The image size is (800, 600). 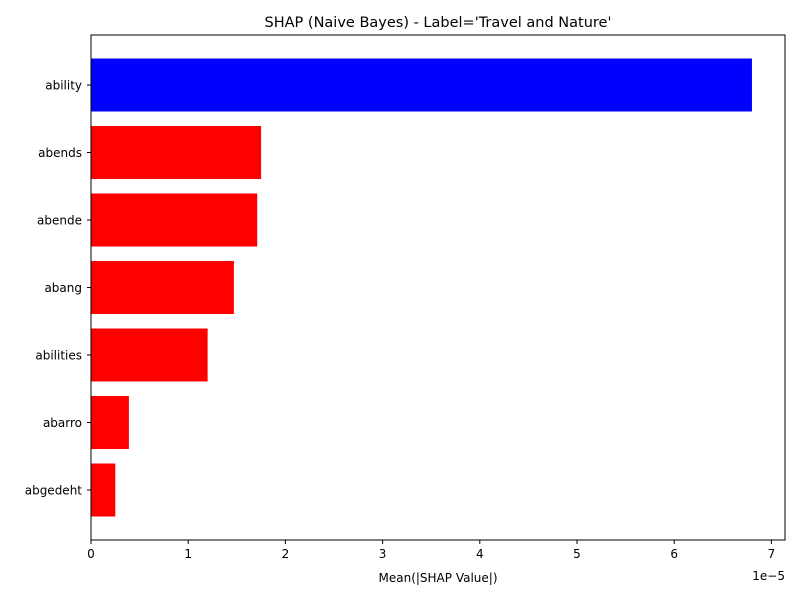 What do you see at coordinates (431, 550) in the screenshot?
I see `x-axis-ticks: 0 1 2 3 4 5 6 7` at bounding box center [431, 550].